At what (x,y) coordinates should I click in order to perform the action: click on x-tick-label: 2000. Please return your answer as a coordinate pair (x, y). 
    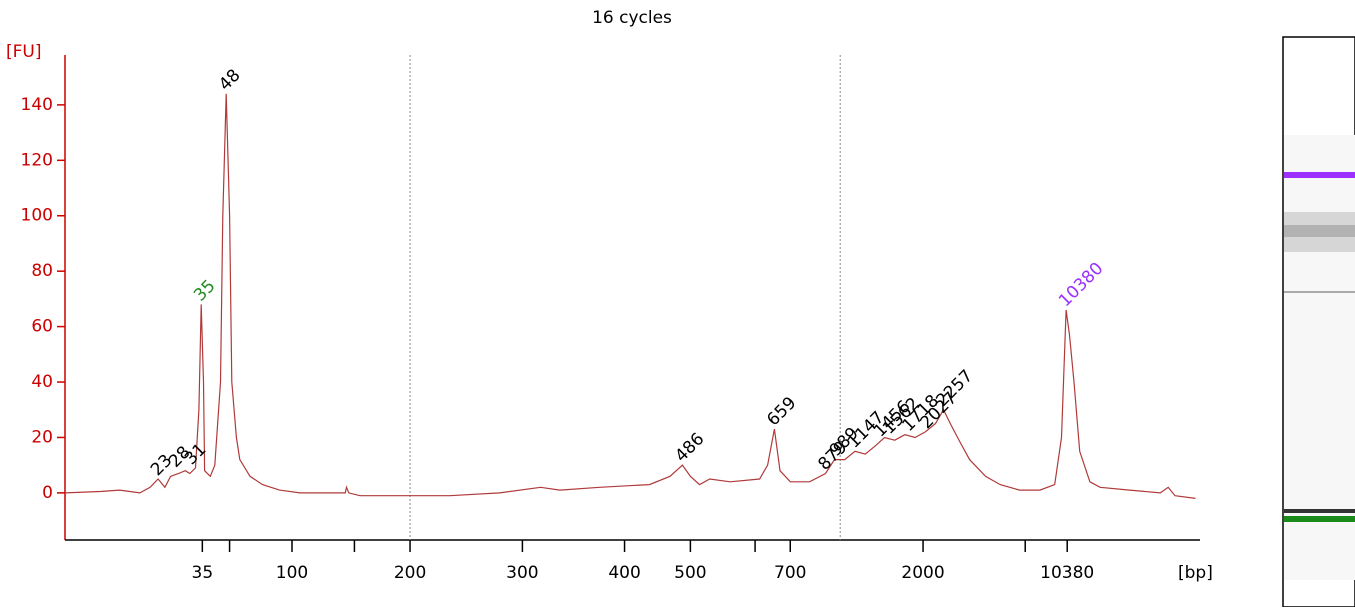
    Looking at the image, I should click on (922, 573).